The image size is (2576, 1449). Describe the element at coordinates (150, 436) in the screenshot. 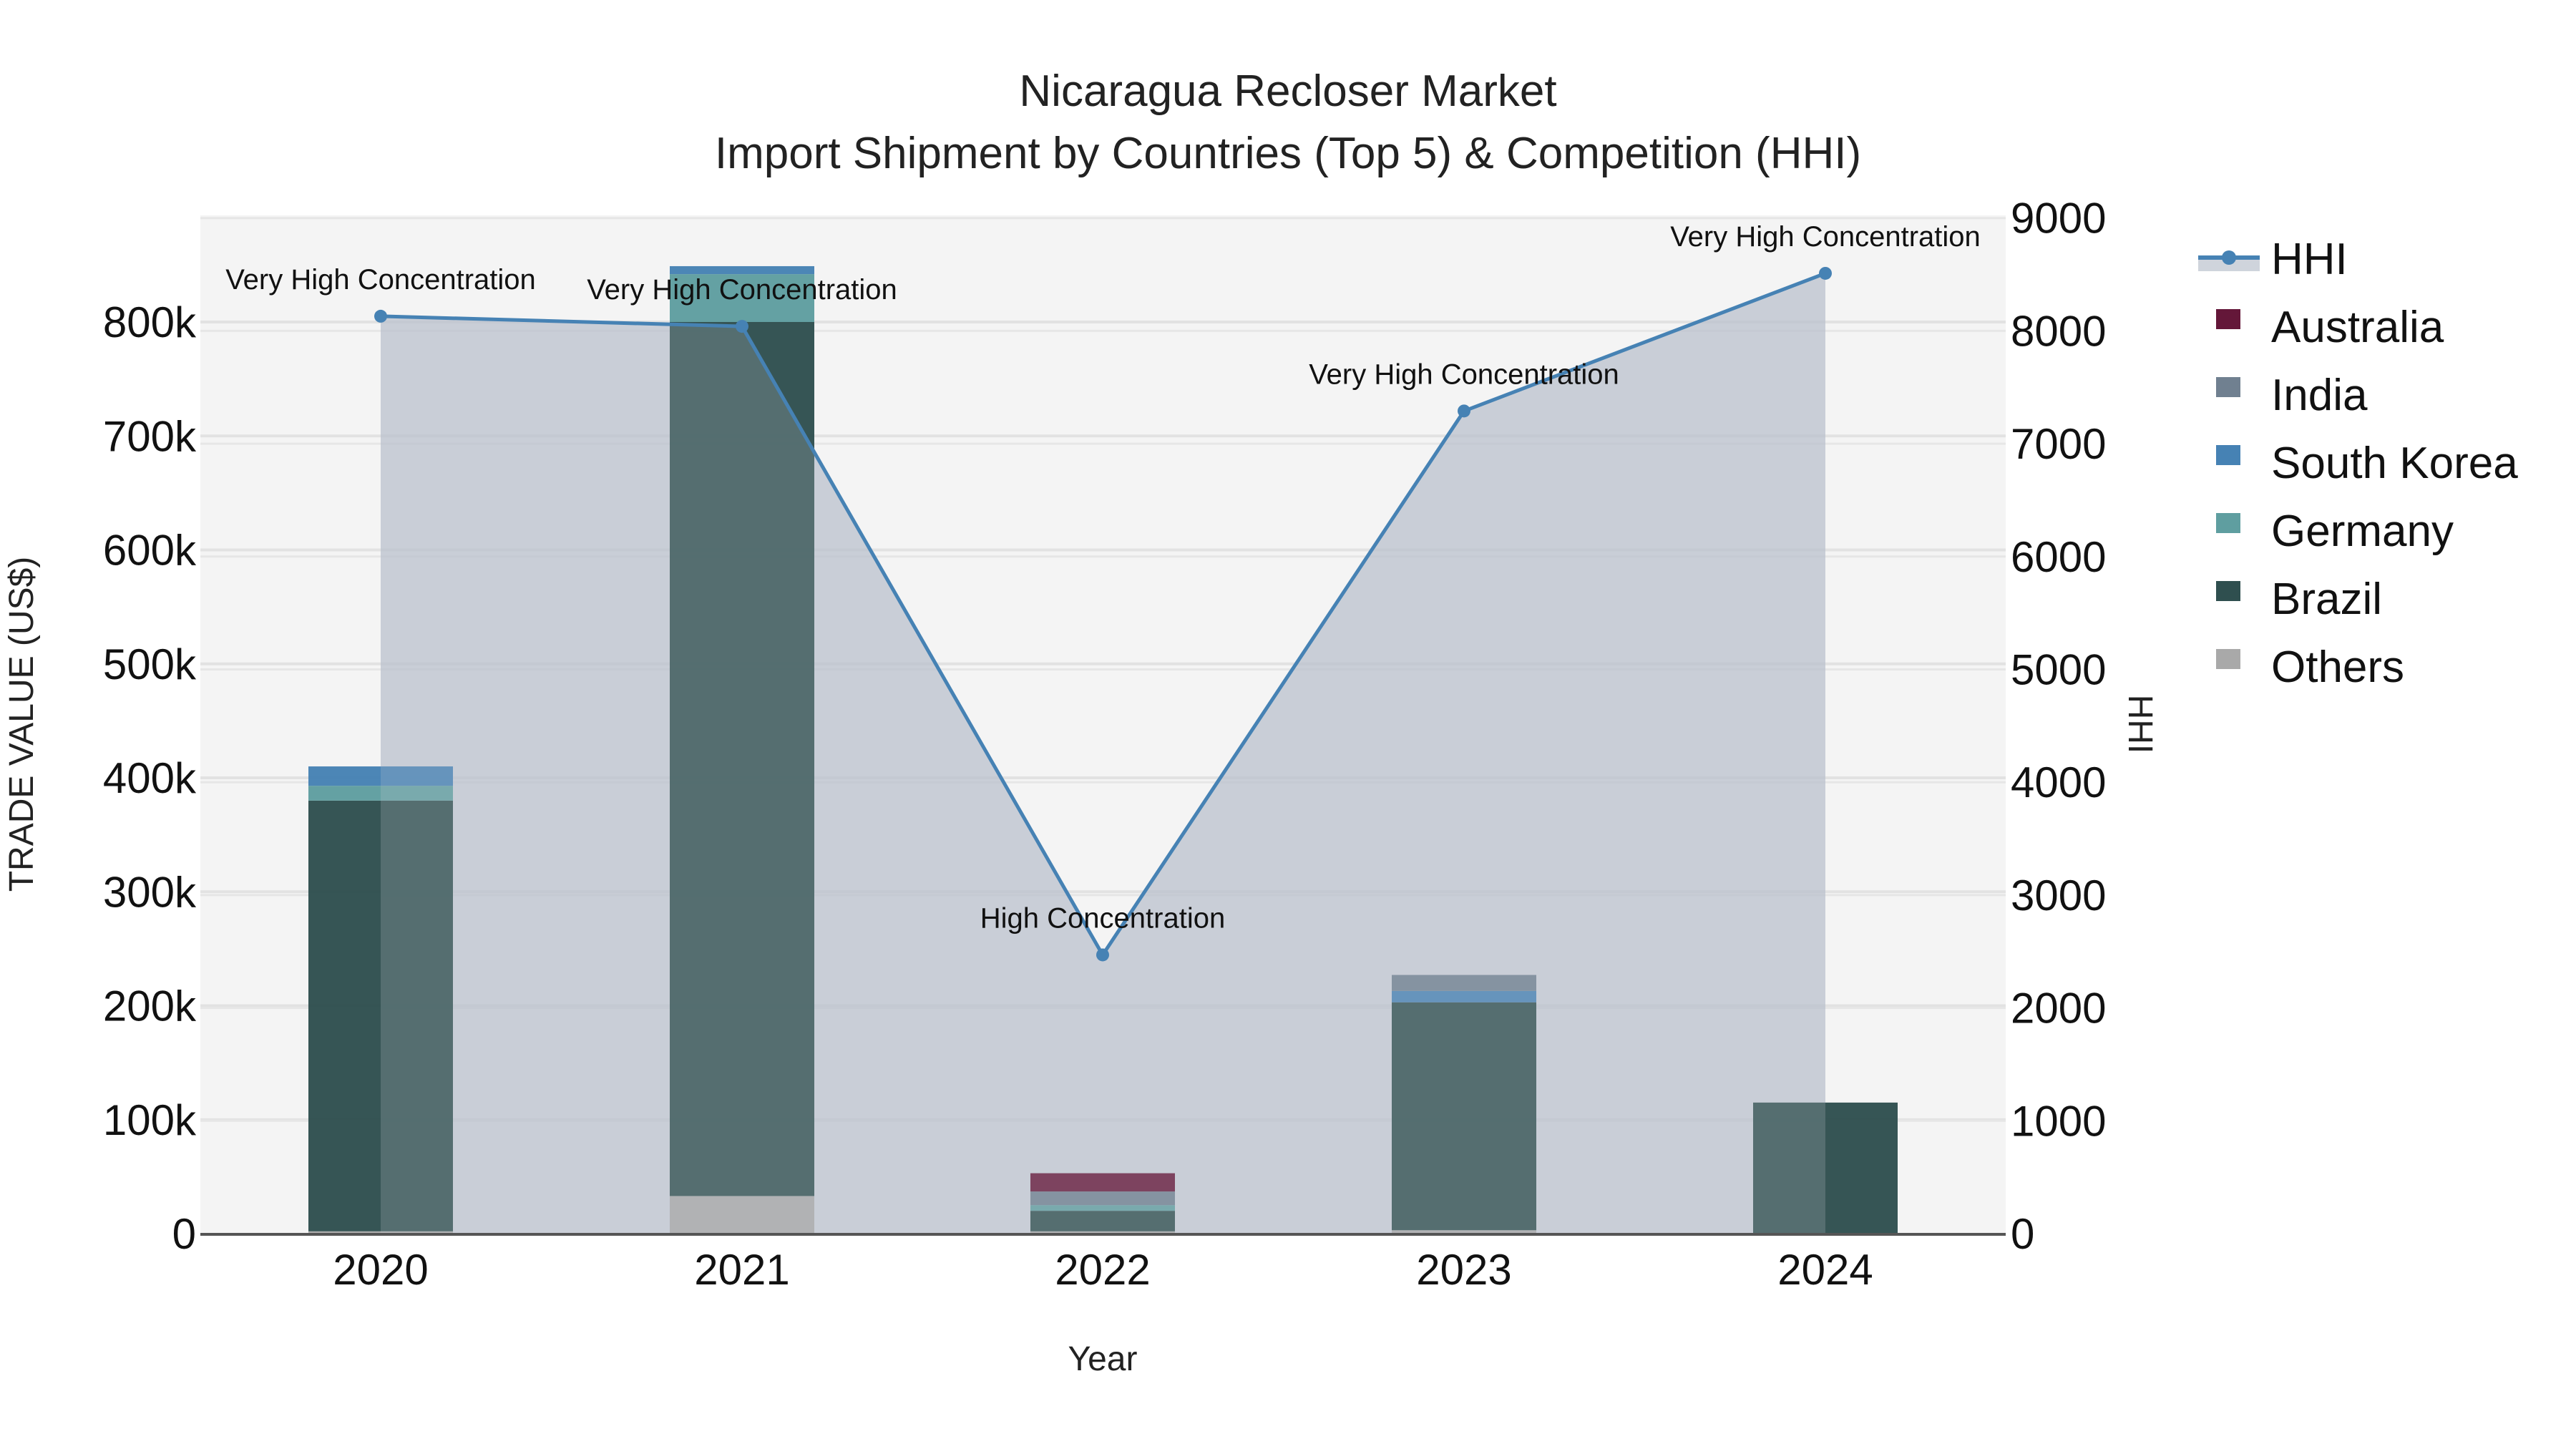

I see `y-left-tick-label: 700k` at that location.